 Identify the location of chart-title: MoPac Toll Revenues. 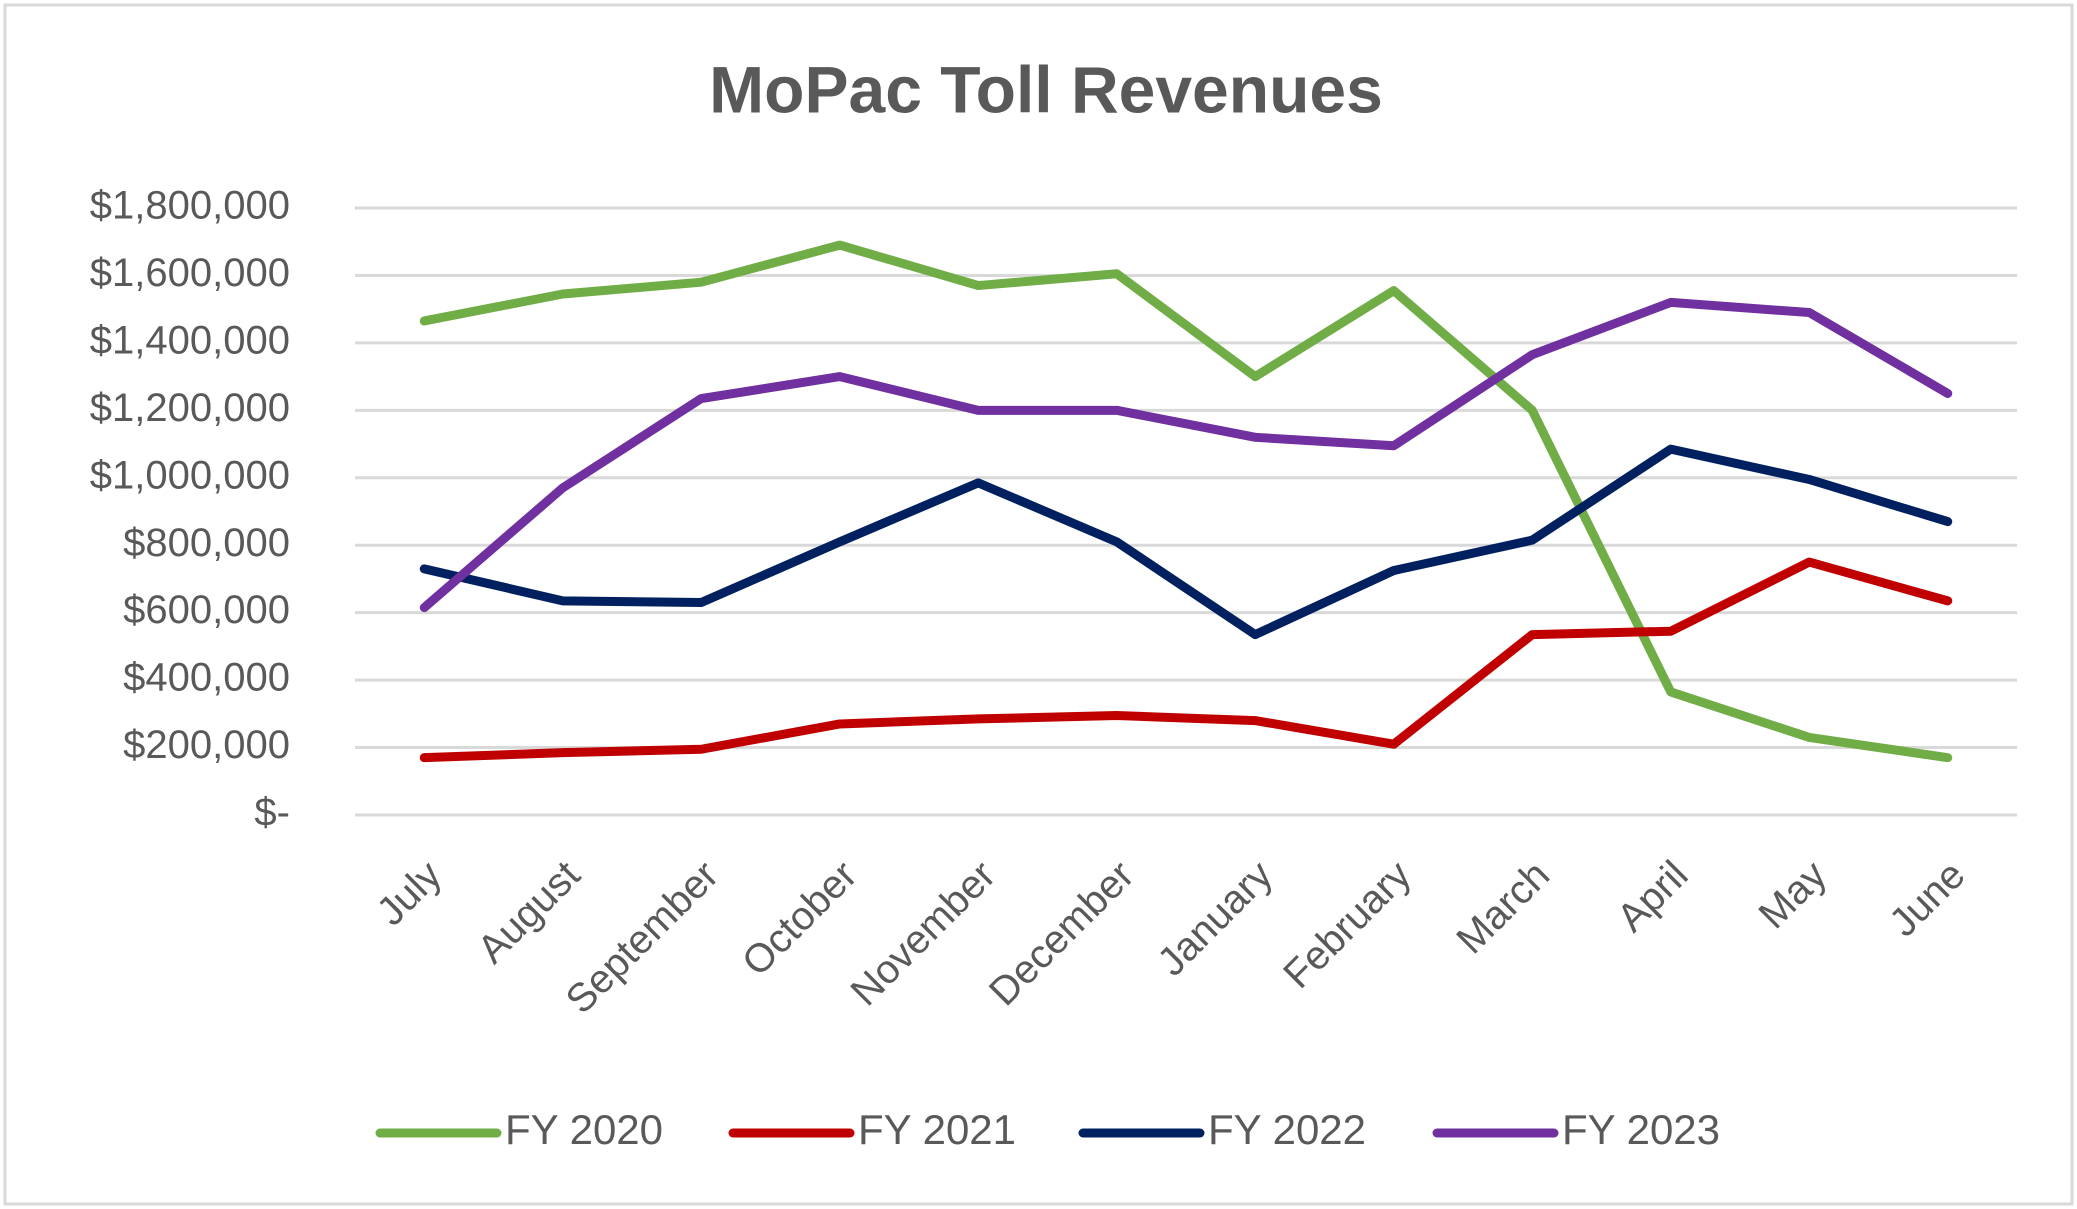
(1046, 89).